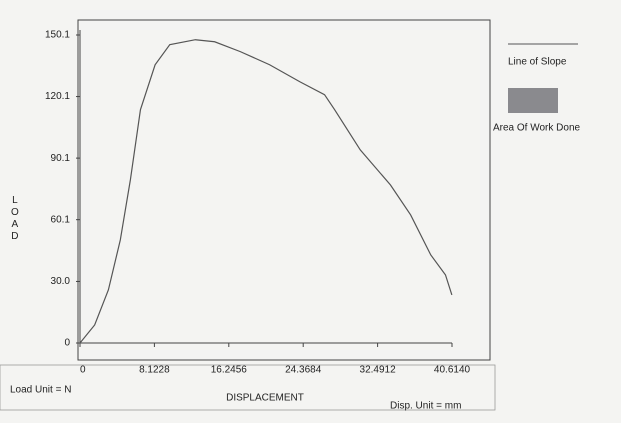 The image size is (621, 423). What do you see at coordinates (452, 370) in the screenshot?
I see `x-tick-label: 40.6140` at bounding box center [452, 370].